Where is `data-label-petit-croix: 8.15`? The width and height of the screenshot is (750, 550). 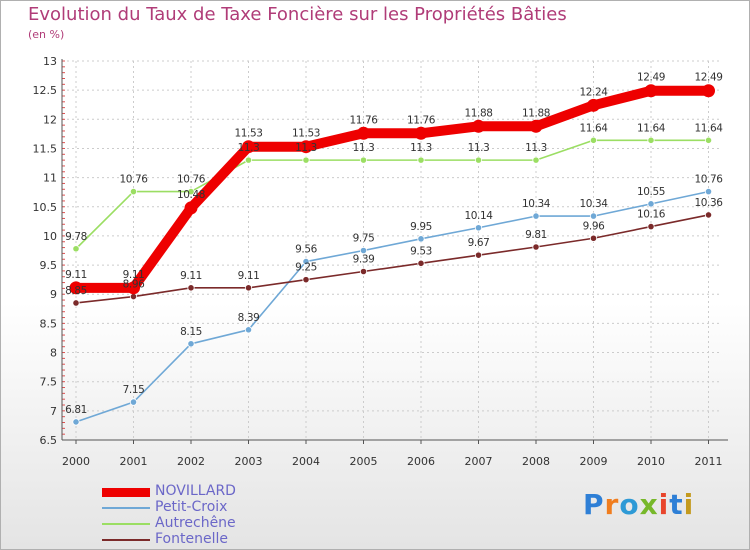 data-label-petit-croix: 8.15 is located at coordinates (191, 332).